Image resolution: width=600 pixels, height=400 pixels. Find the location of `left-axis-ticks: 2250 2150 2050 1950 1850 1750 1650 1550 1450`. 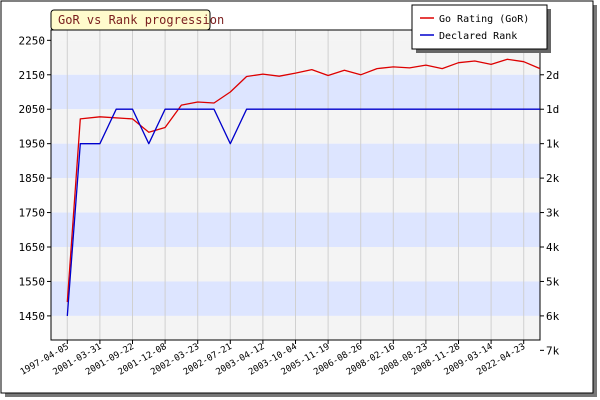

left-axis-ticks: 2250 2150 2050 1950 1850 1750 1650 1550 1450 is located at coordinates (35, 178).